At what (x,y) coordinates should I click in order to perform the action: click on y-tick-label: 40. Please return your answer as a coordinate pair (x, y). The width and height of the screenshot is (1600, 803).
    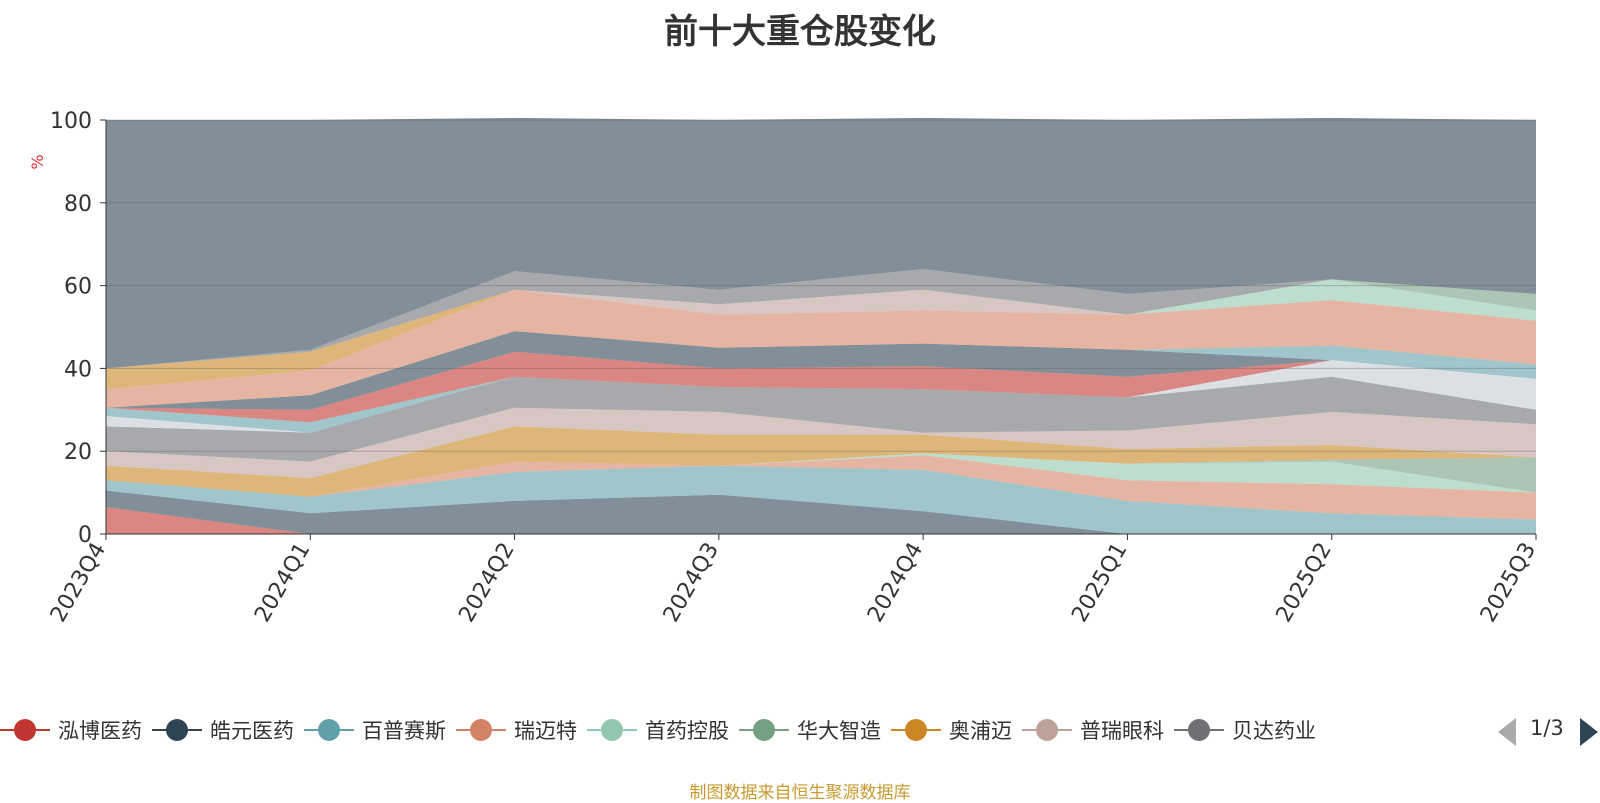
    Looking at the image, I should click on (78, 369).